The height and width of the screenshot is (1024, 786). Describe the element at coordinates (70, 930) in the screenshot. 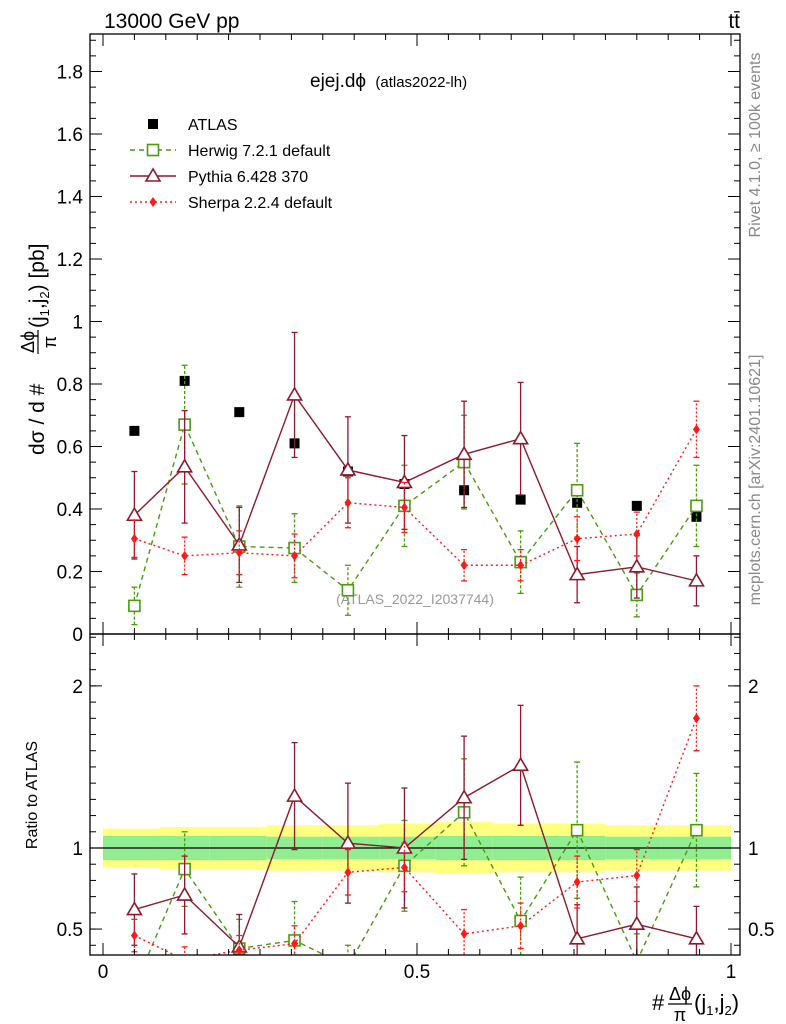

I see `ratio-ytick-label: 0.5` at that location.